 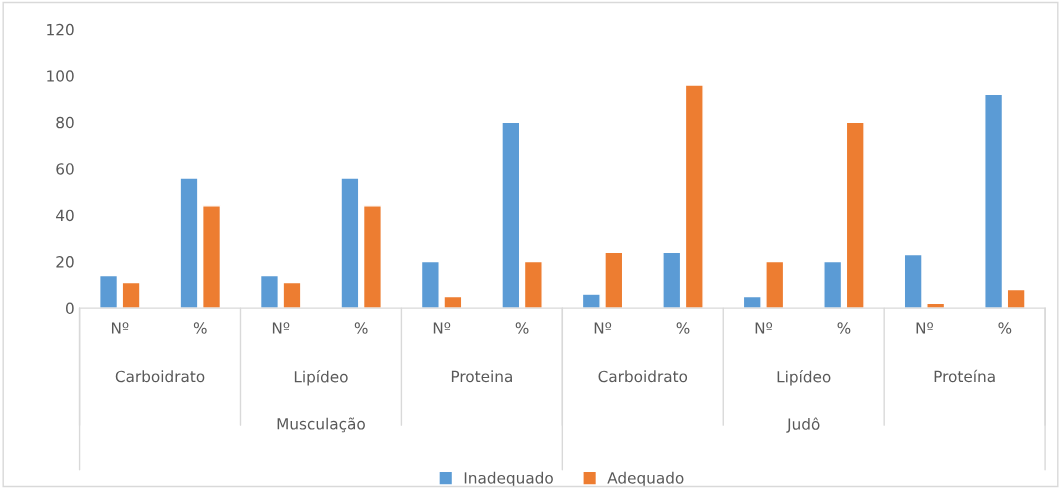 What do you see at coordinates (65, 122) in the screenshot?
I see `y-tick-label: 80` at bounding box center [65, 122].